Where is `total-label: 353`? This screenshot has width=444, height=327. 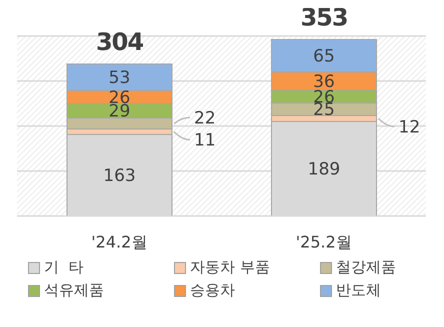 total-label: 353 is located at coordinates (324, 18).